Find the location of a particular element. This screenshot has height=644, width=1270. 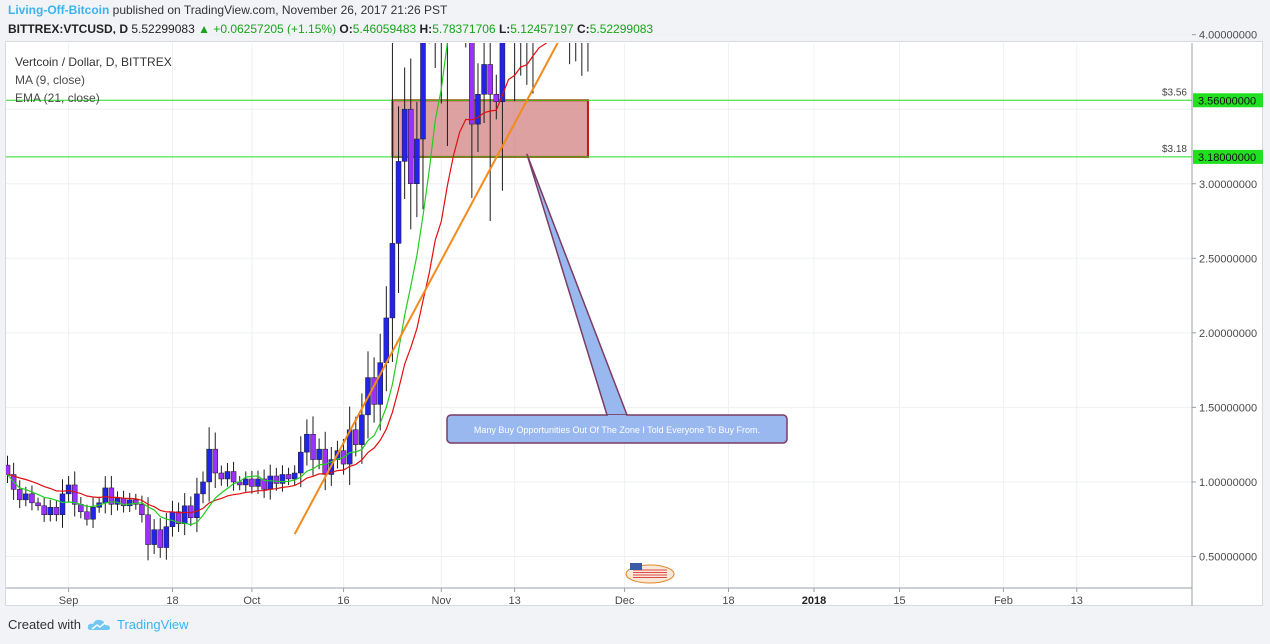

close-value: 5.52299083 is located at coordinates (621, 29).